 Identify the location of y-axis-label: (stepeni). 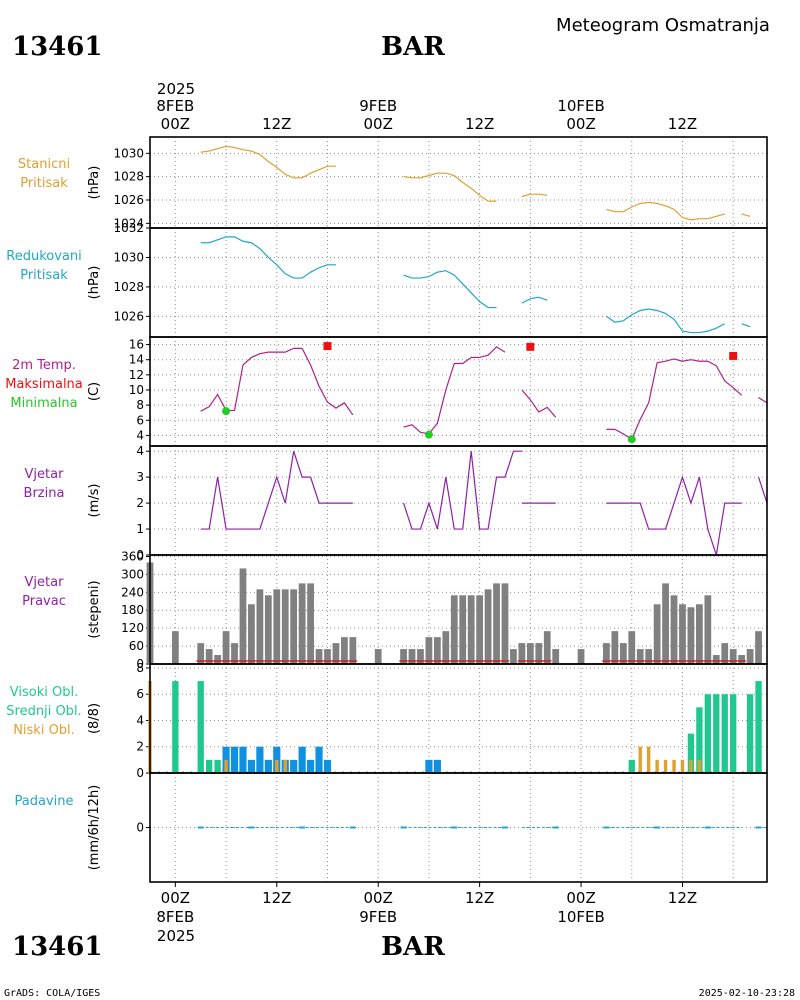
(94, 609).